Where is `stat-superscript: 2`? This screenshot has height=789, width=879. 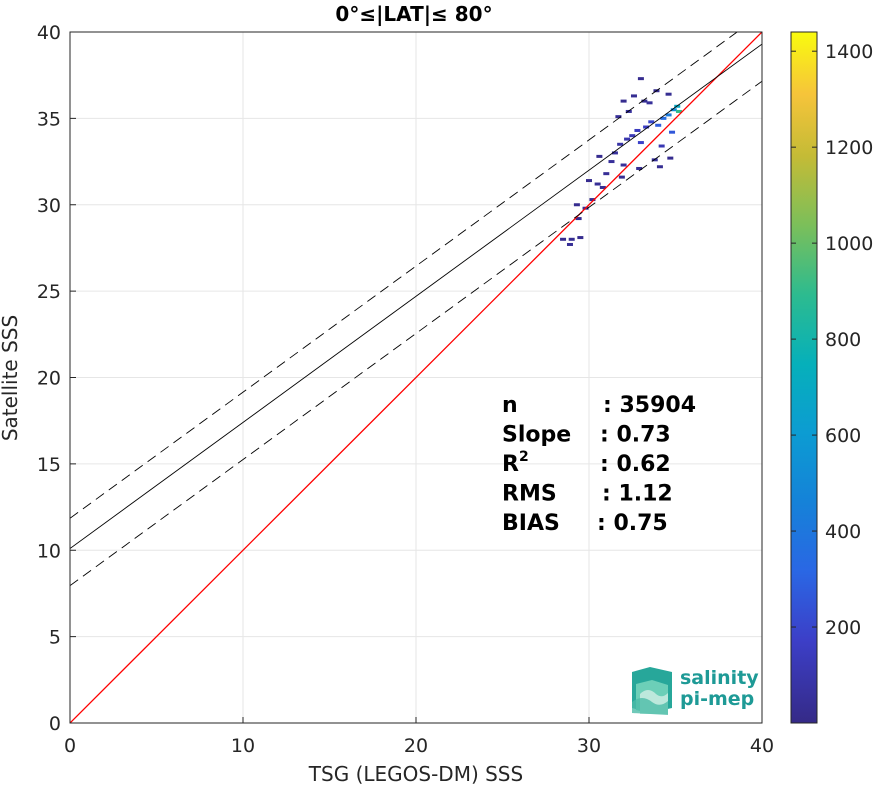
stat-superscript: 2 is located at coordinates (524, 457).